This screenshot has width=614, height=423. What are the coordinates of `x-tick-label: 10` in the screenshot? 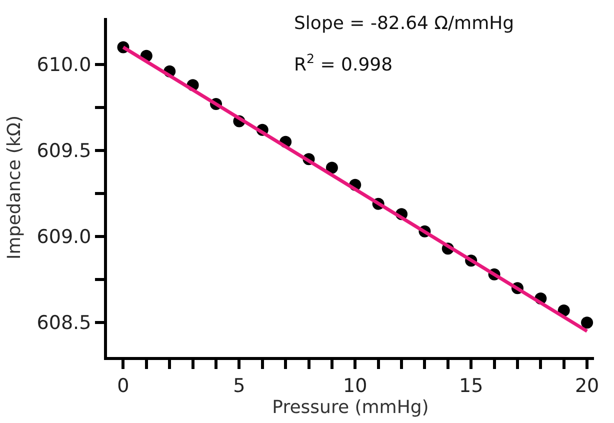 It's located at (355, 385).